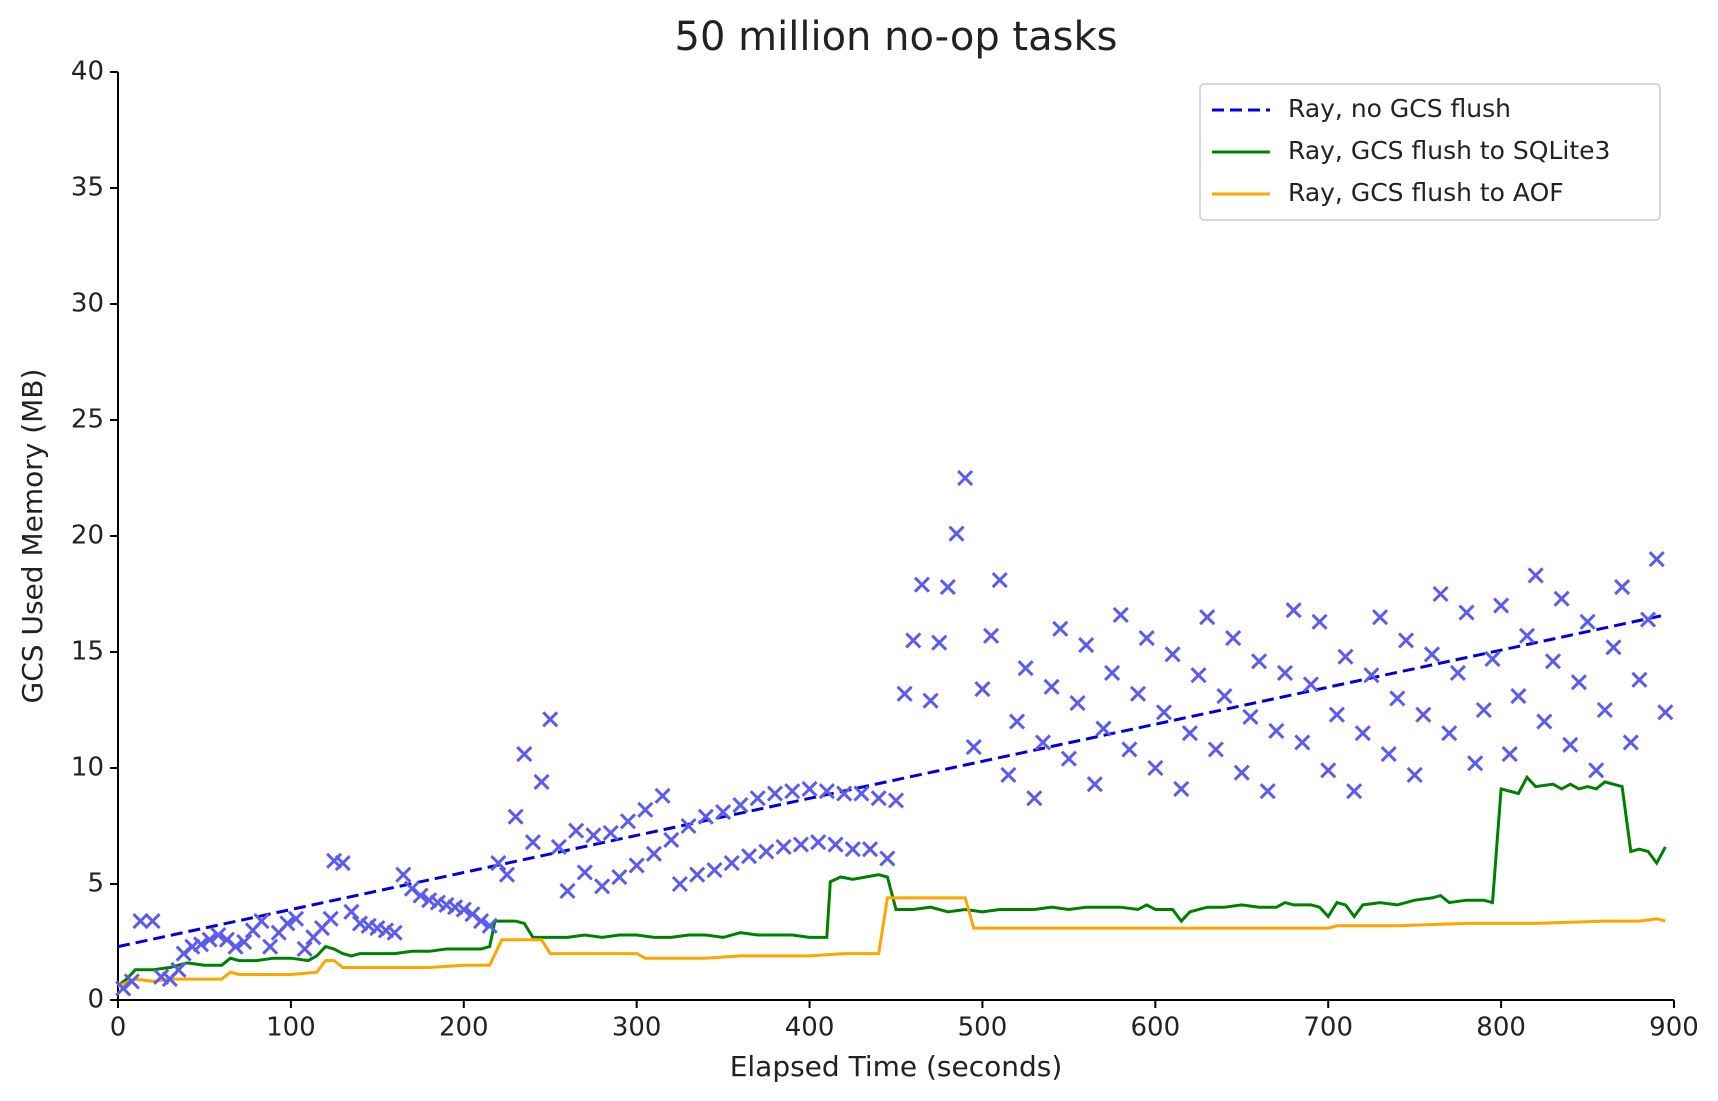 Image resolution: width=1718 pixels, height=1101 pixels. What do you see at coordinates (95, 884) in the screenshot?
I see `y-tick-label: 5` at bounding box center [95, 884].